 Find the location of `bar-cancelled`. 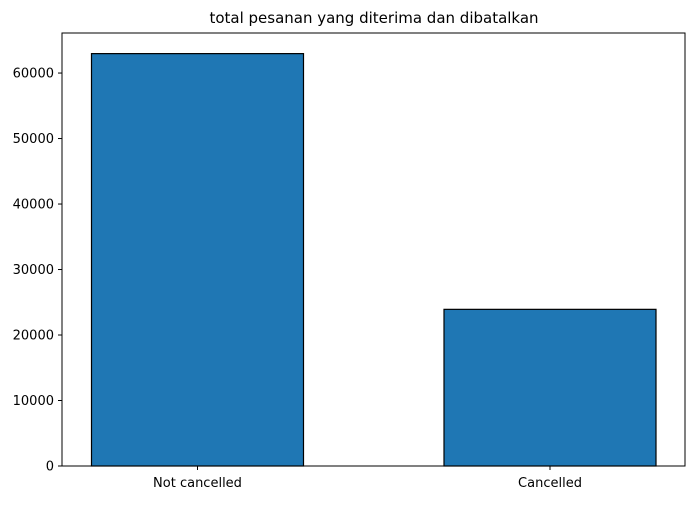

bar-cancelled is located at coordinates (550, 387).